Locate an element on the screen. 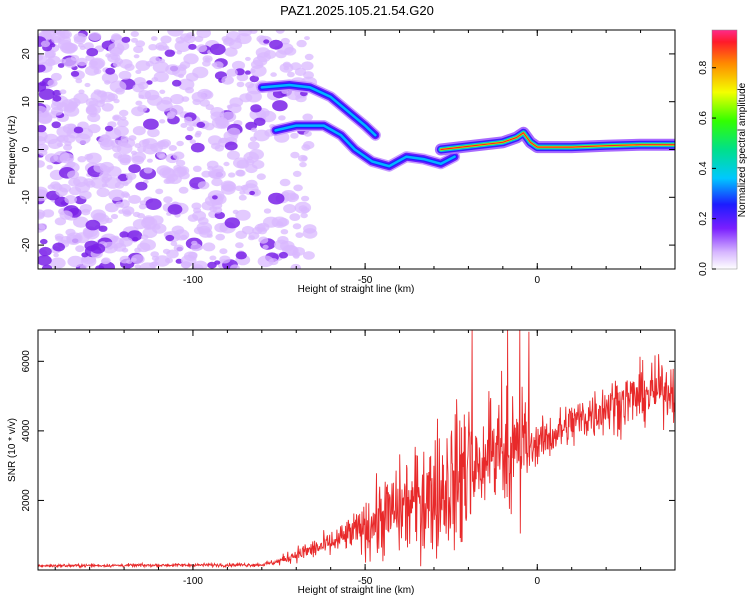  spectrogram-ytick-label: -10 is located at coordinates (26, 197).